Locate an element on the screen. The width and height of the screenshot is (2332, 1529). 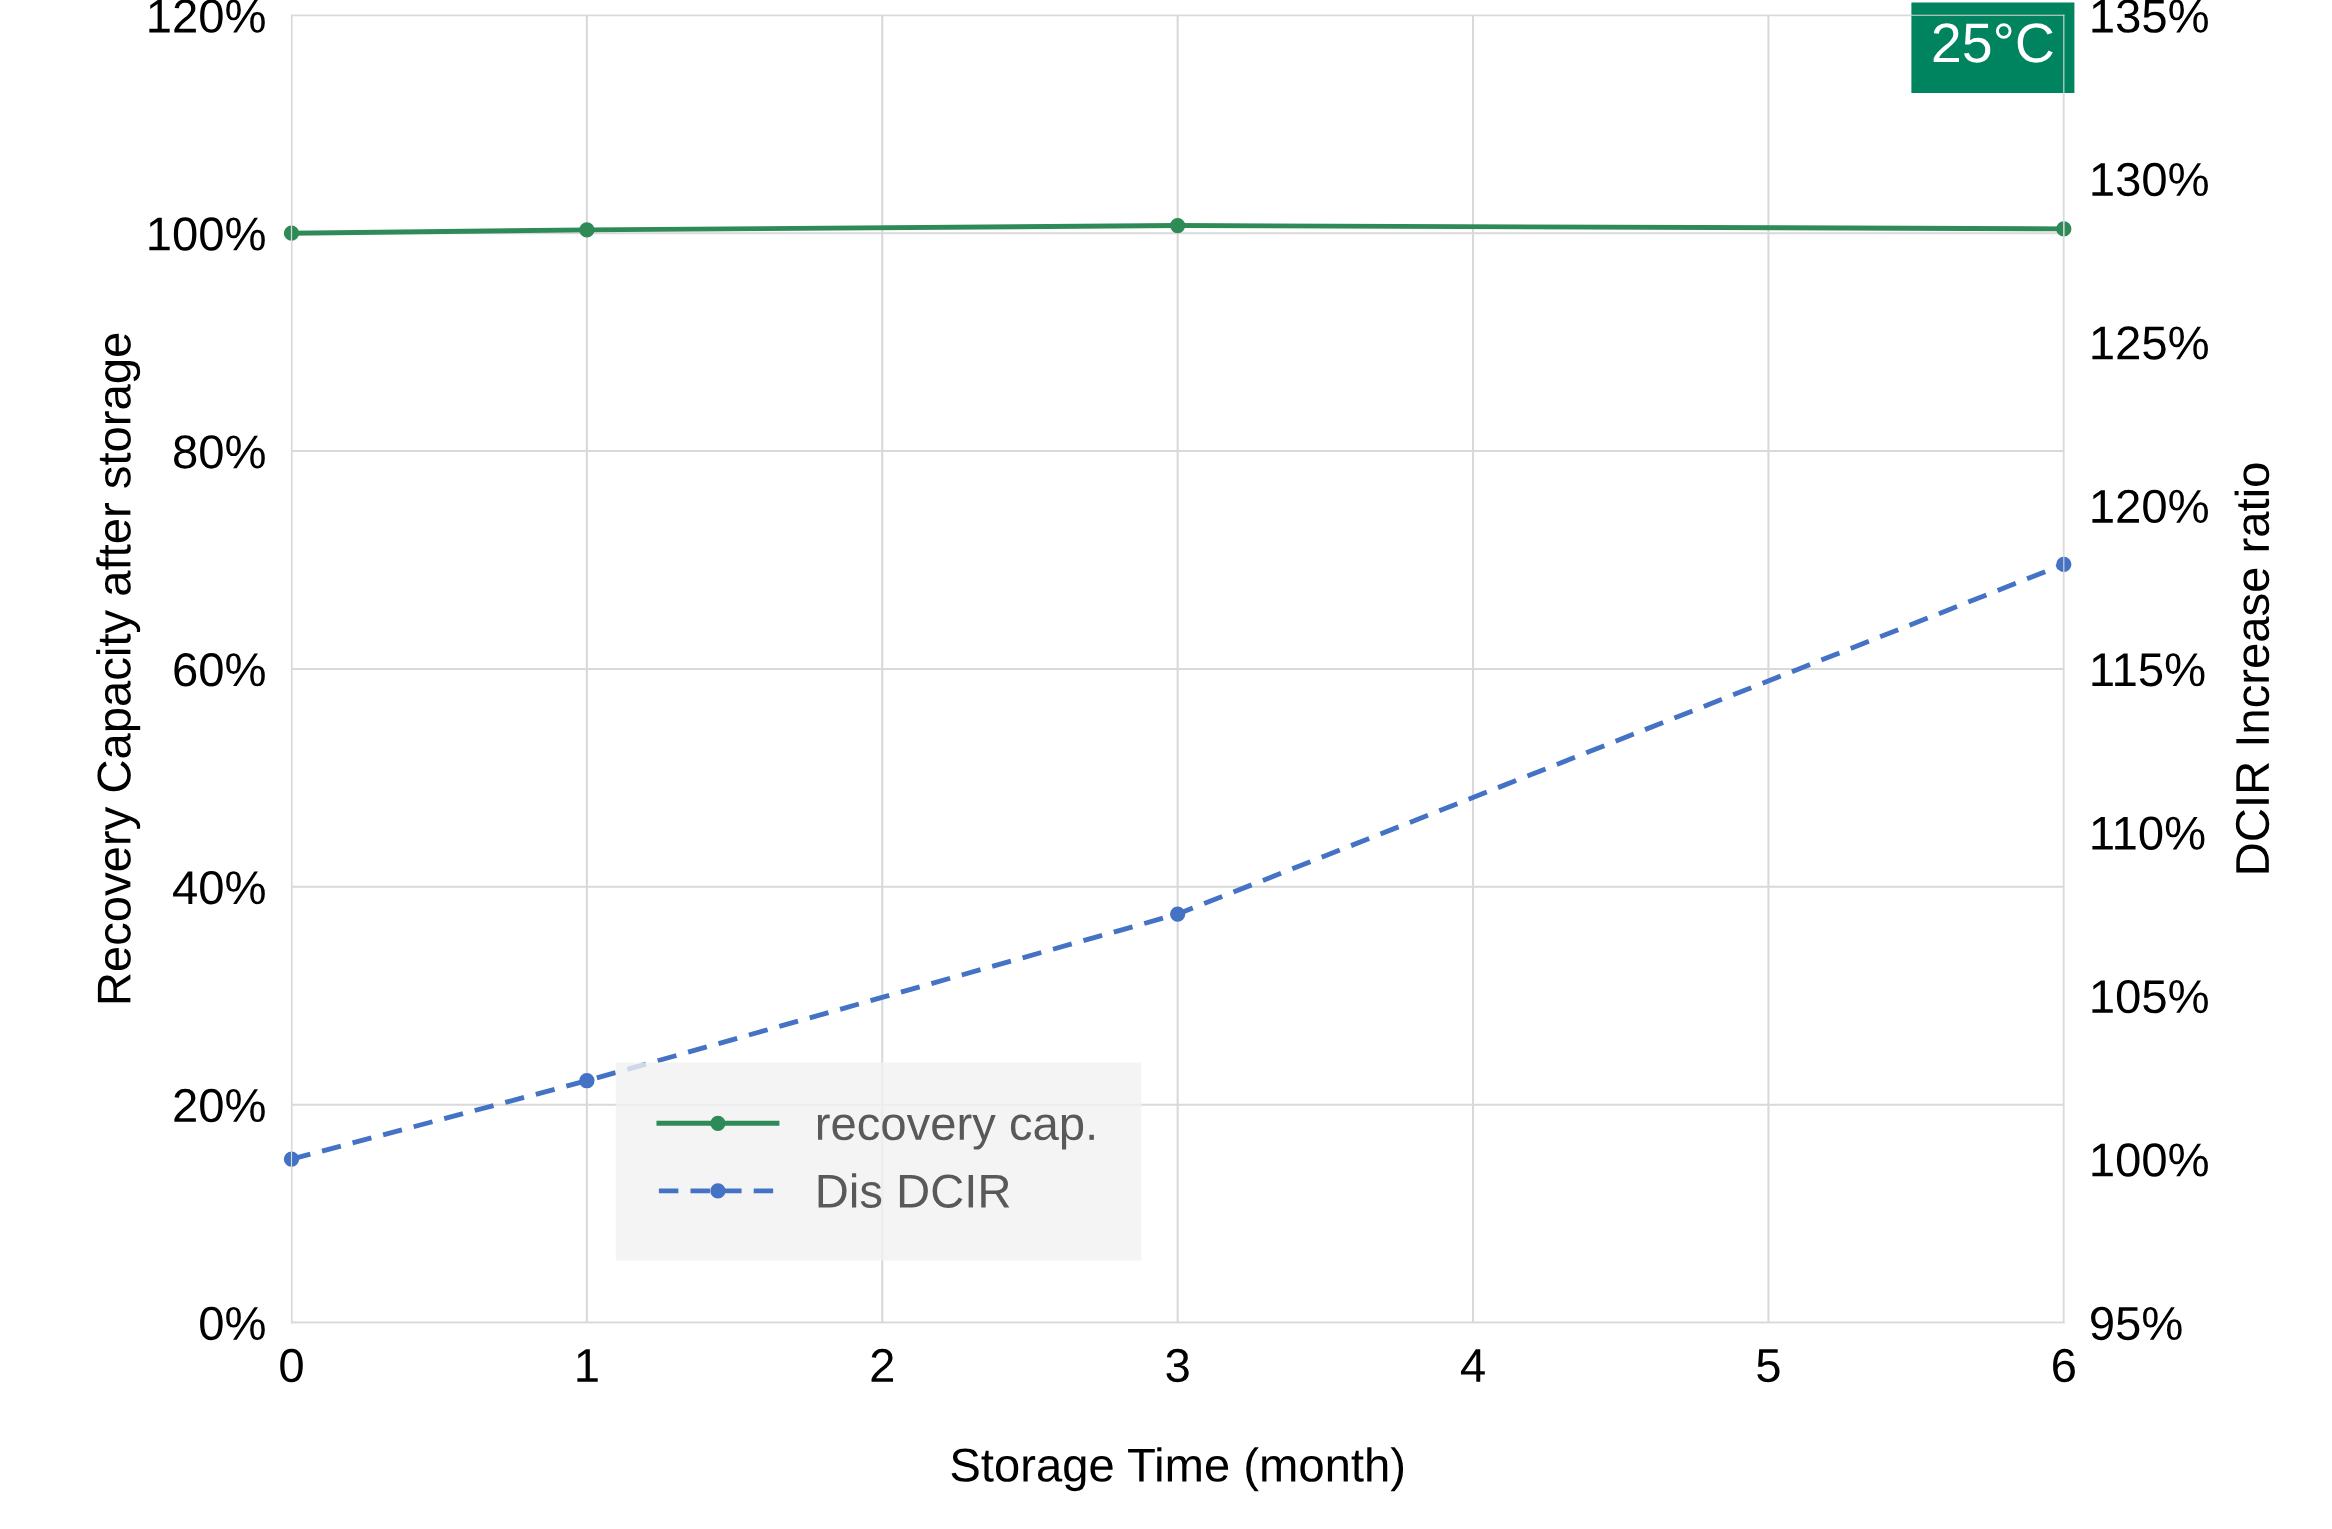
y2-tick-label: 100% is located at coordinates (2150, 1160).